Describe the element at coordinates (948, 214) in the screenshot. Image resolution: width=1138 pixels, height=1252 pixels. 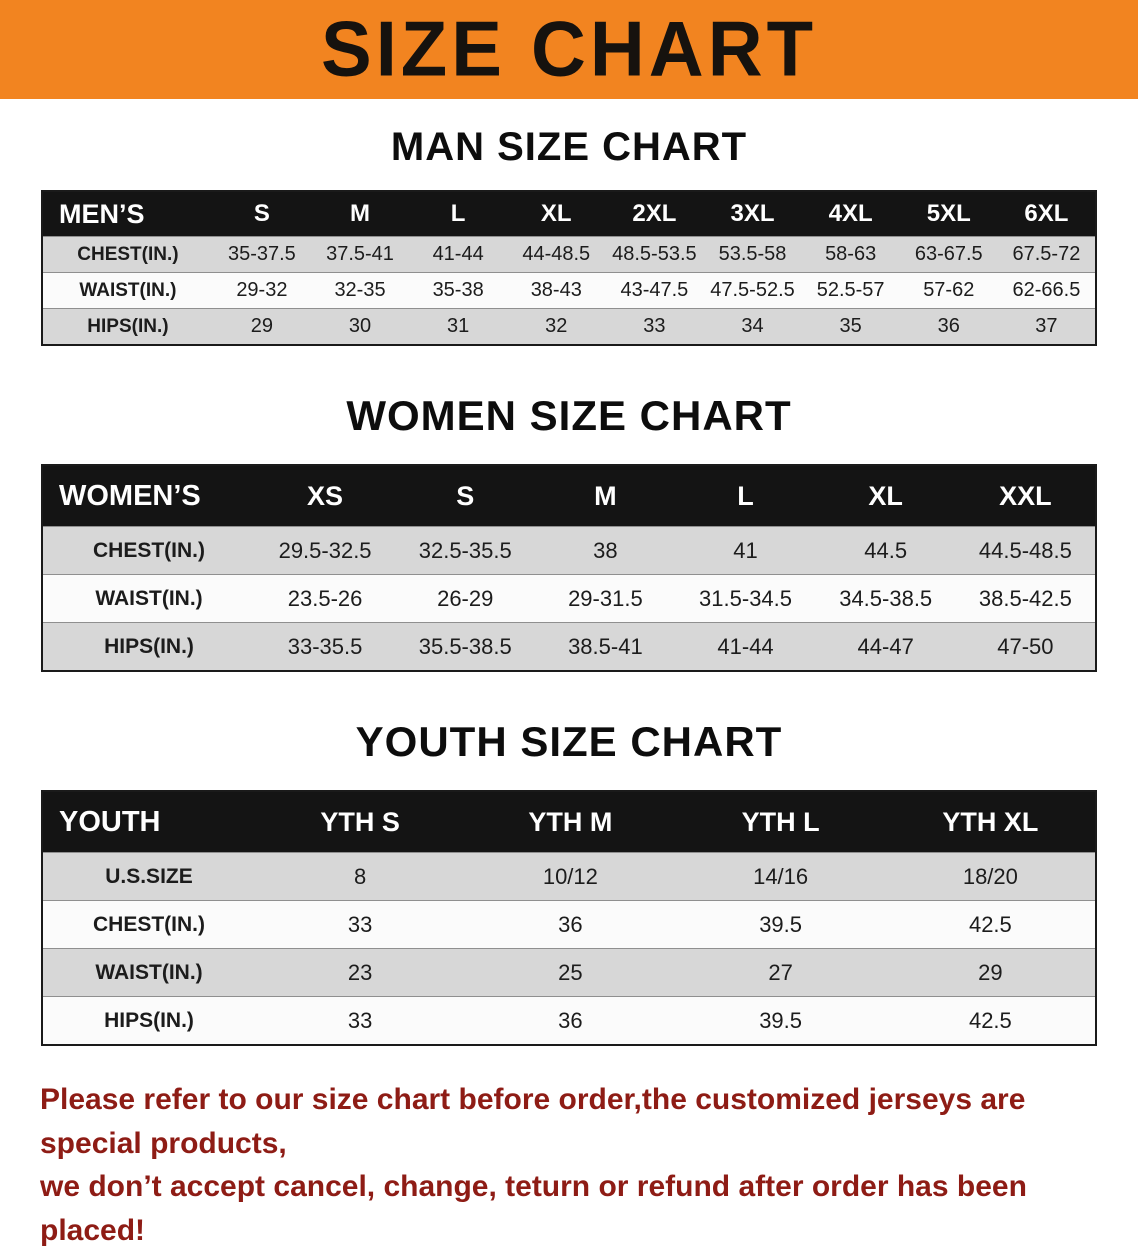
I see `size-column-header: 5XL` at that location.